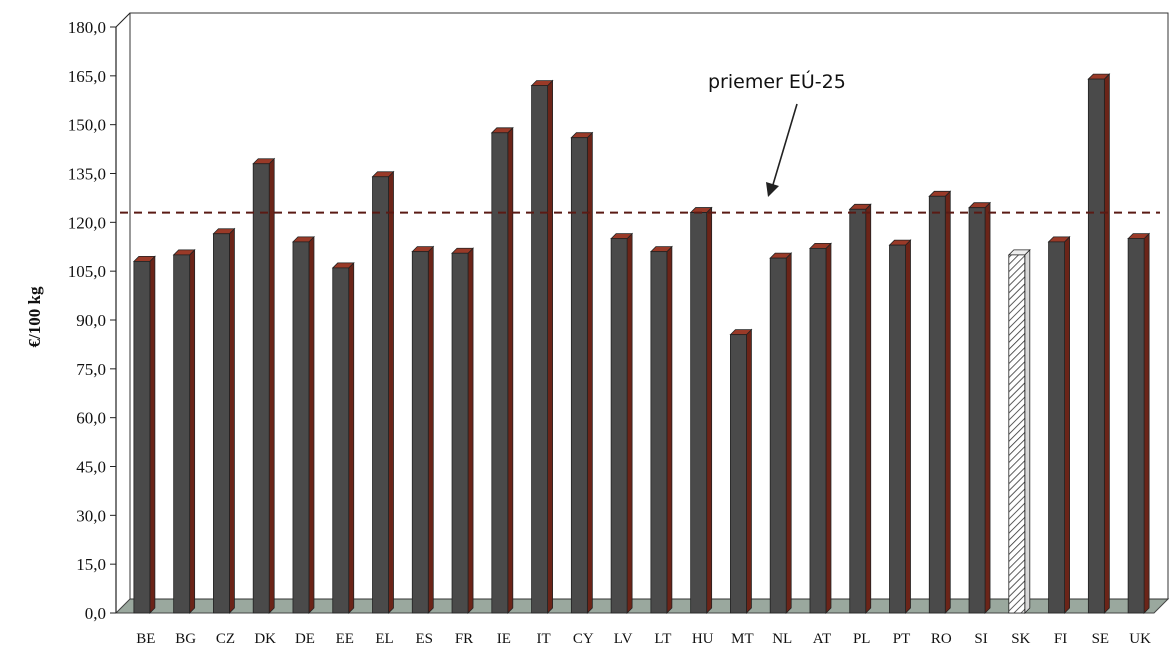 This screenshot has height=647, width=1170. What do you see at coordinates (543, 639) in the screenshot?
I see `x-tick-label: IT` at bounding box center [543, 639].